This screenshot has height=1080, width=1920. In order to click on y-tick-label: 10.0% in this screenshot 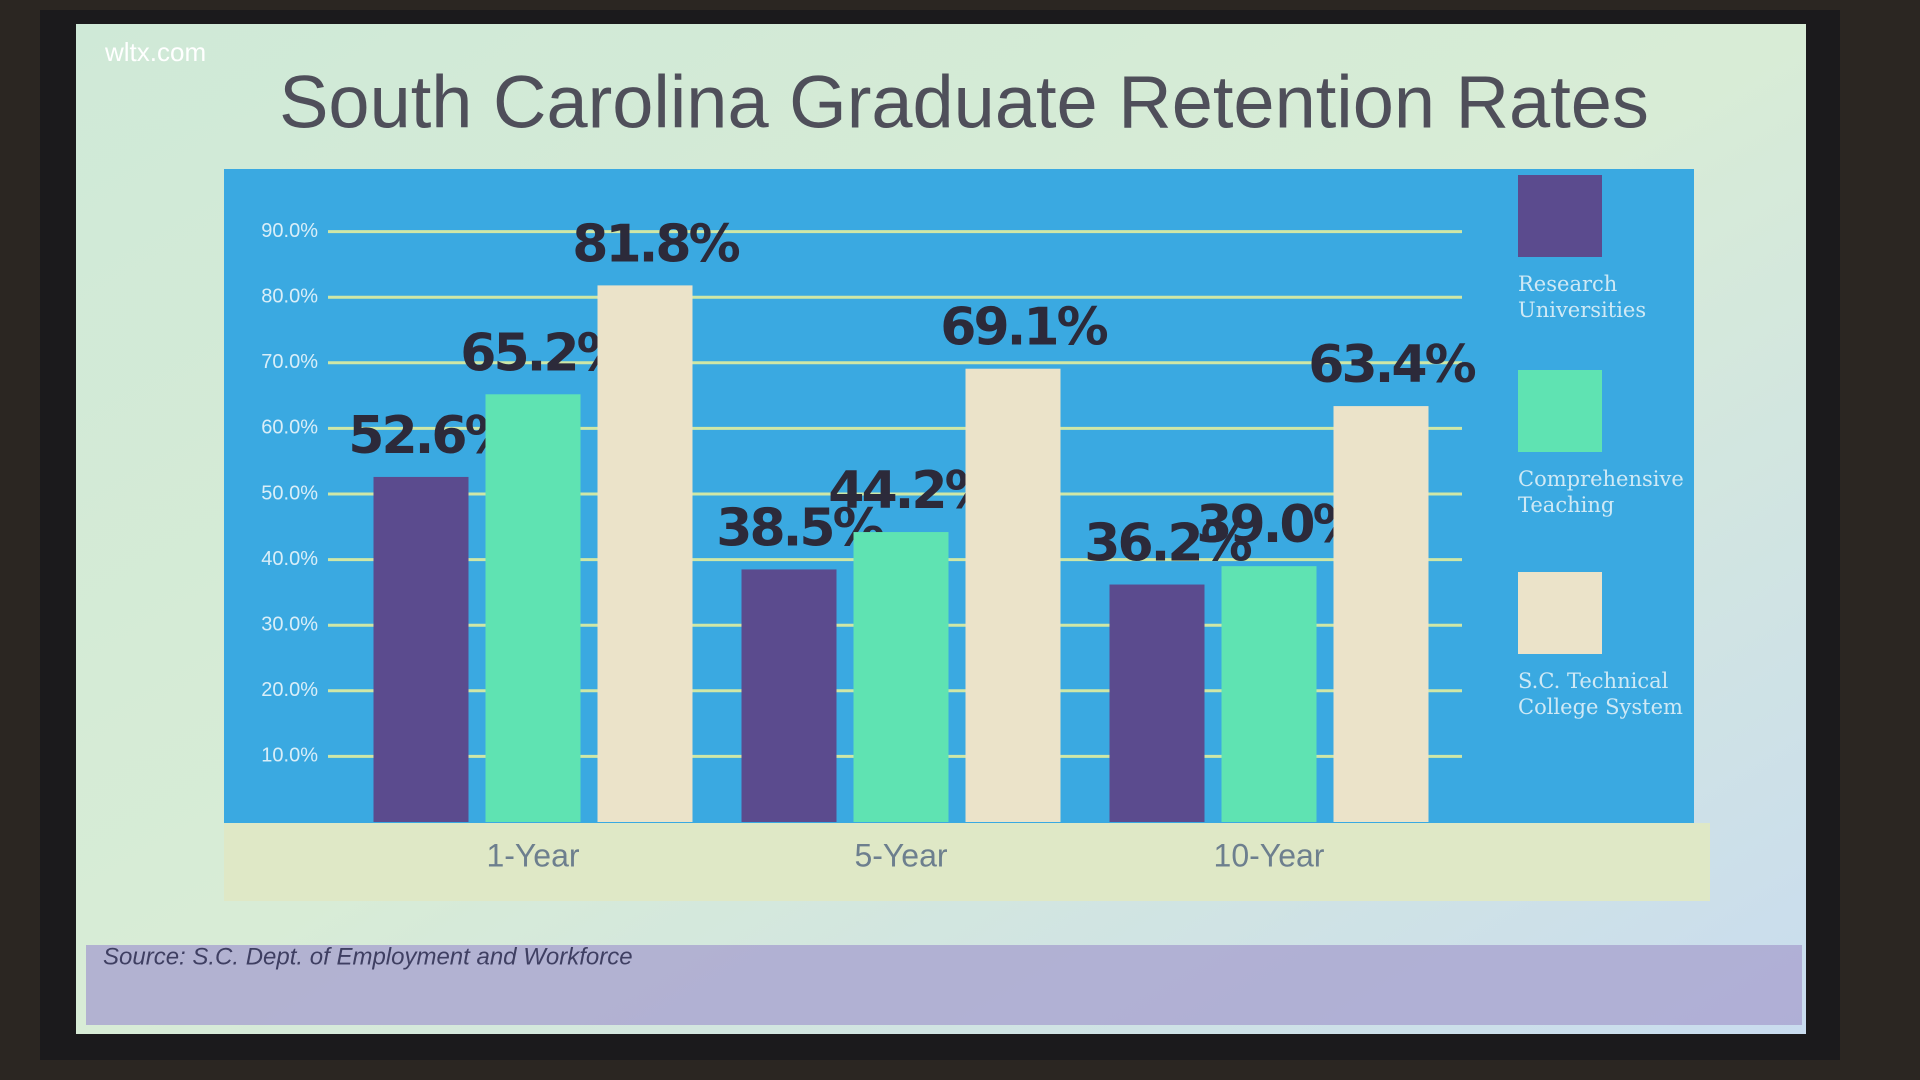, I will do `click(289, 756)`.